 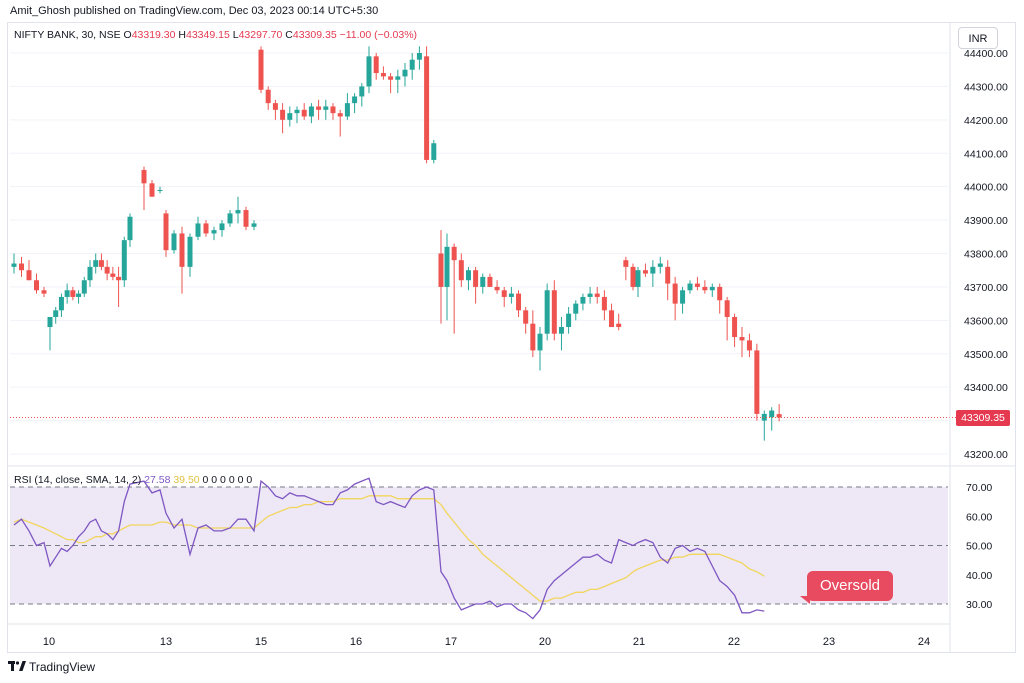 What do you see at coordinates (67, 35) in the screenshot?
I see `legend-symbol: NIFTY BANK, 30, NSE` at bounding box center [67, 35].